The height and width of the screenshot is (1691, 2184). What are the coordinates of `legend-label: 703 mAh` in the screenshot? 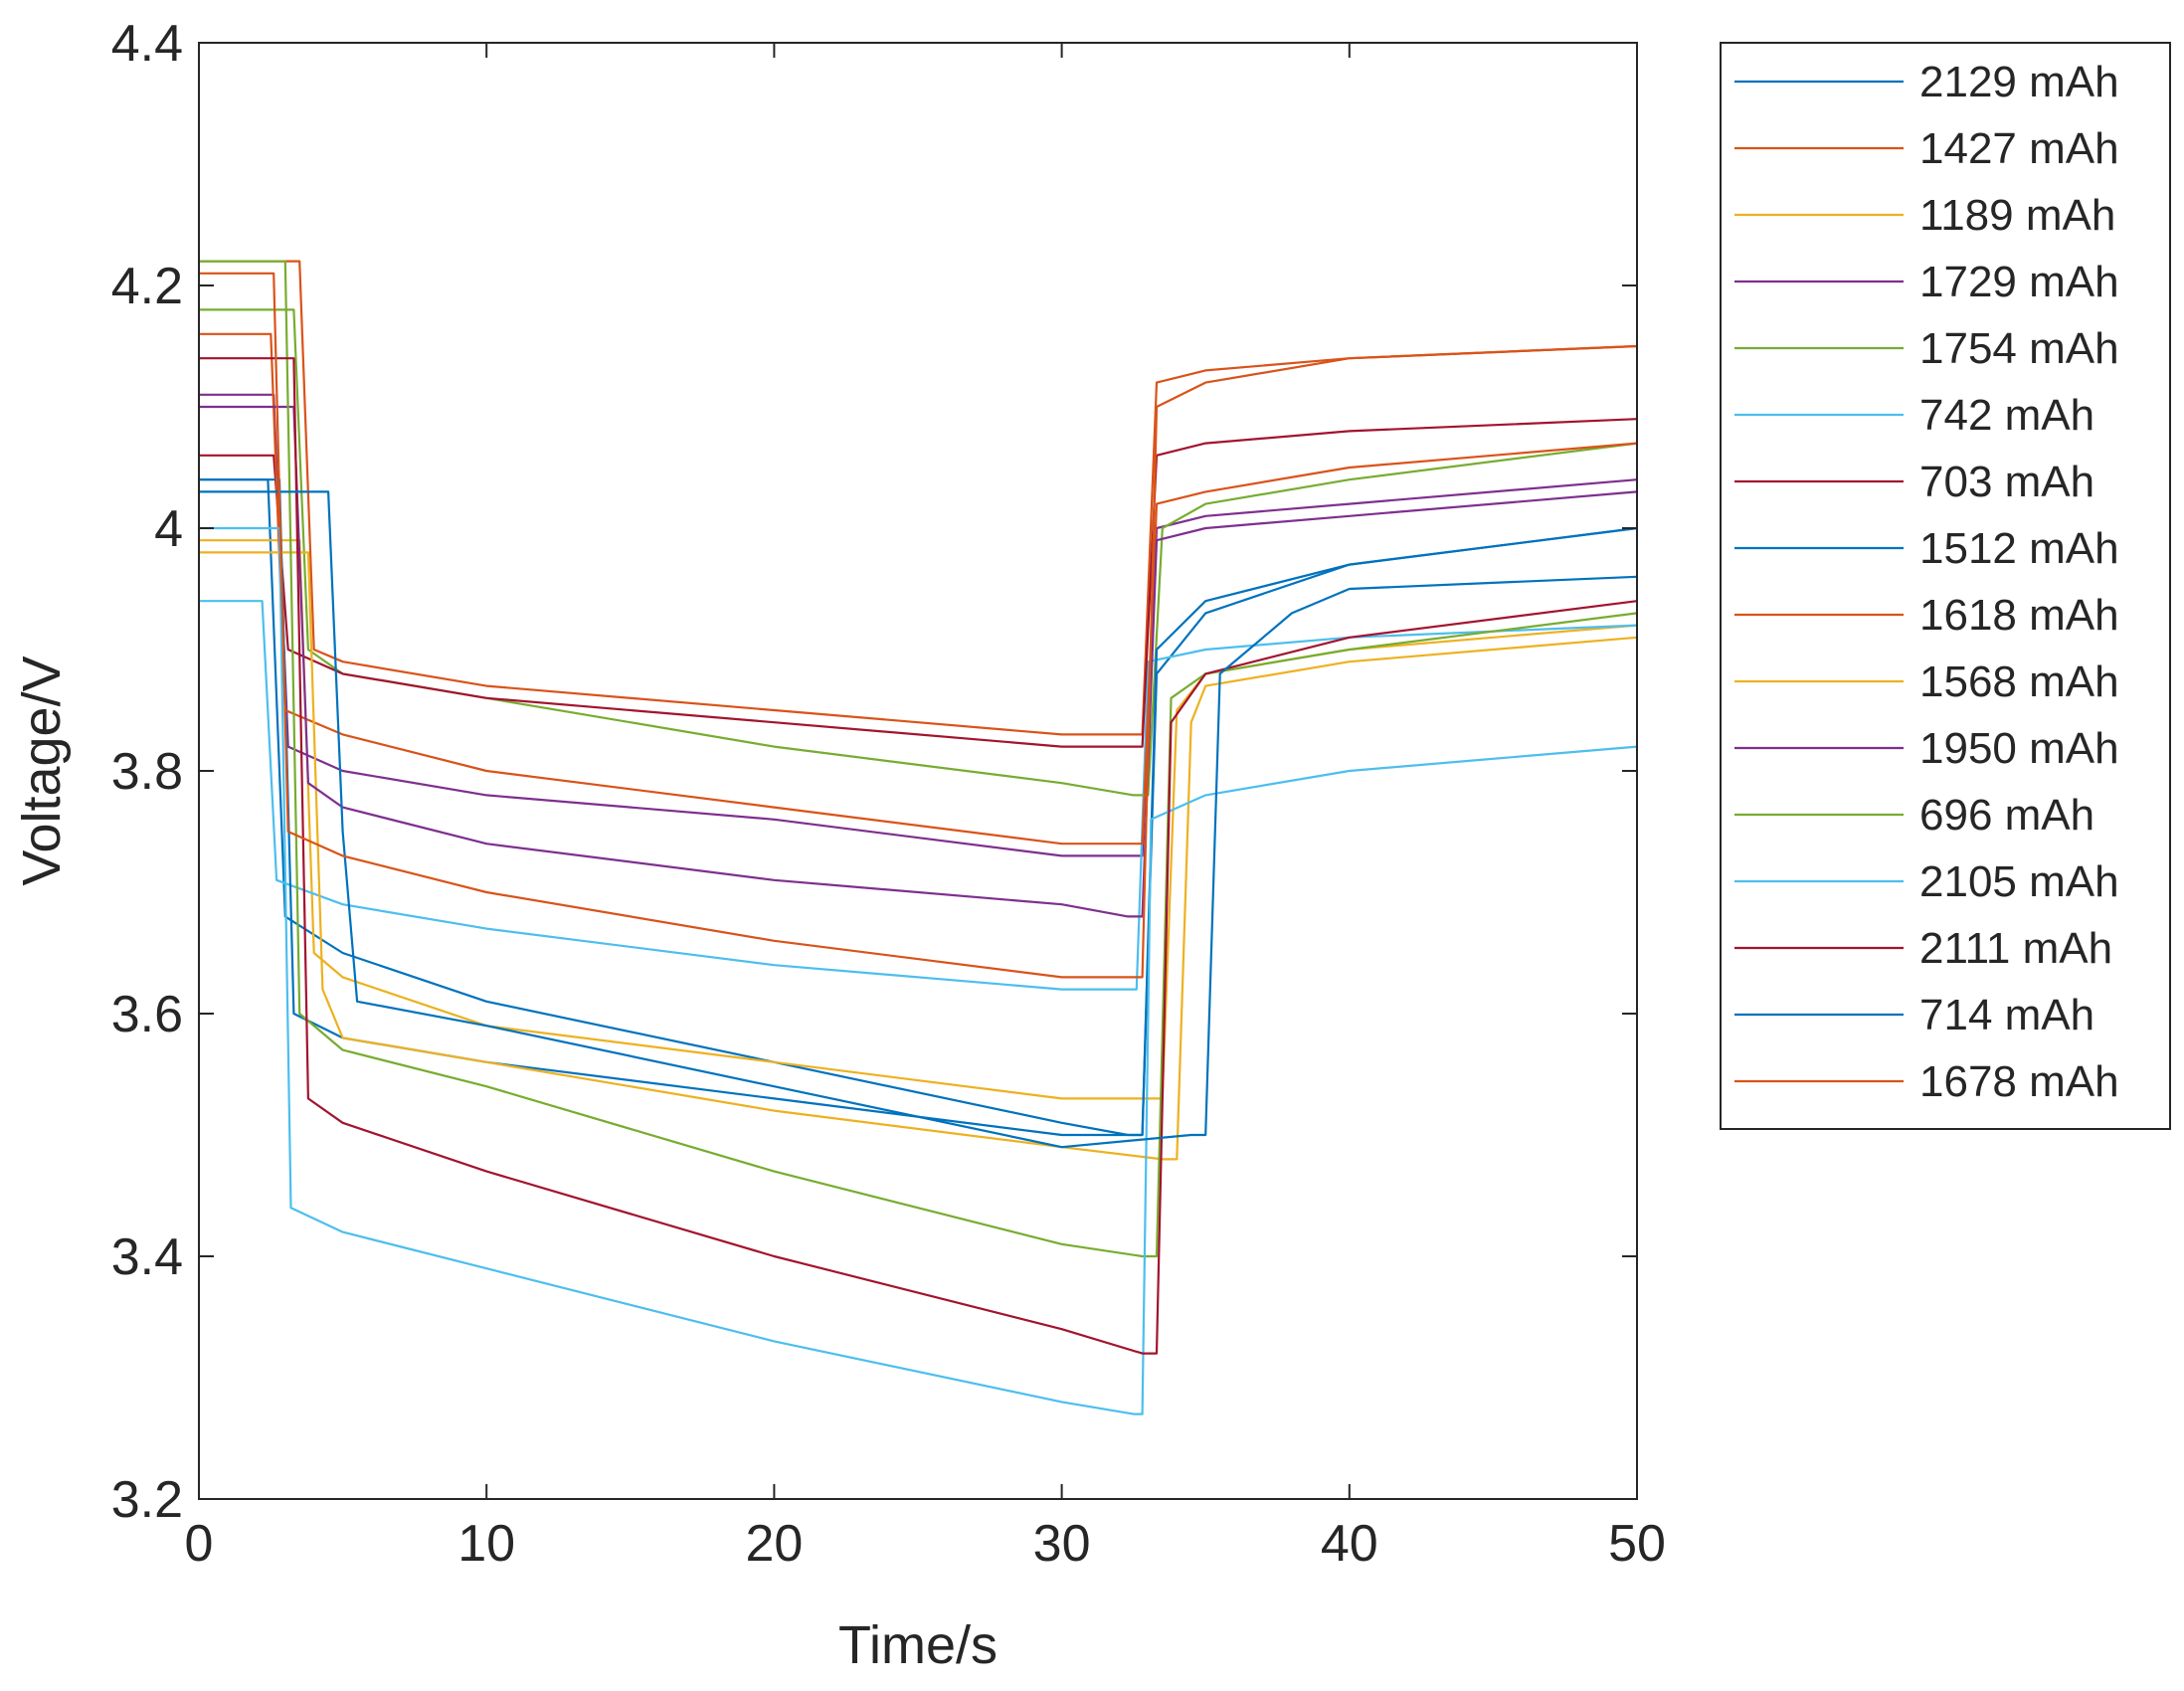 It's located at (2006, 482).